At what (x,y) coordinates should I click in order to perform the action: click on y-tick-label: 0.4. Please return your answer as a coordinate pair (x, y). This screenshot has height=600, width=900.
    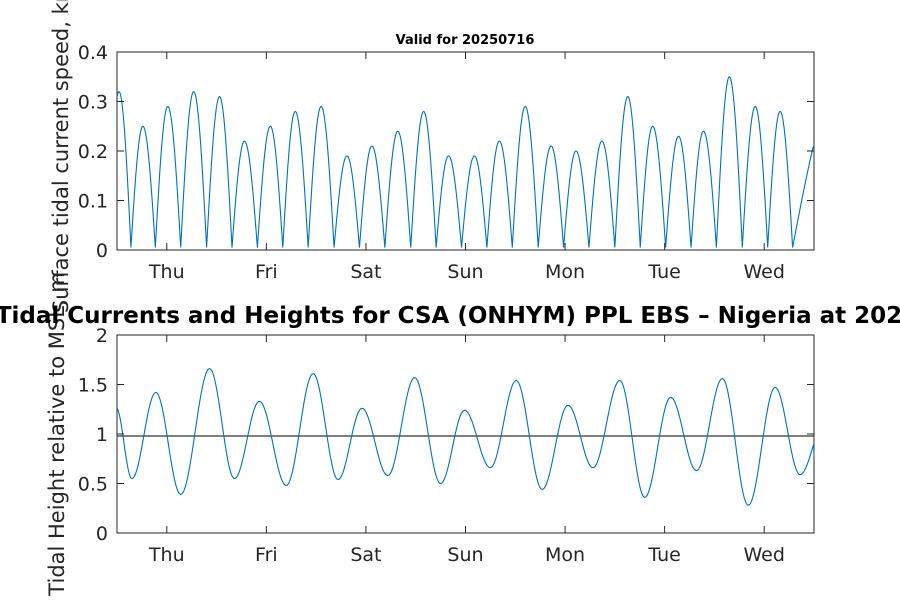
    Looking at the image, I should click on (93, 53).